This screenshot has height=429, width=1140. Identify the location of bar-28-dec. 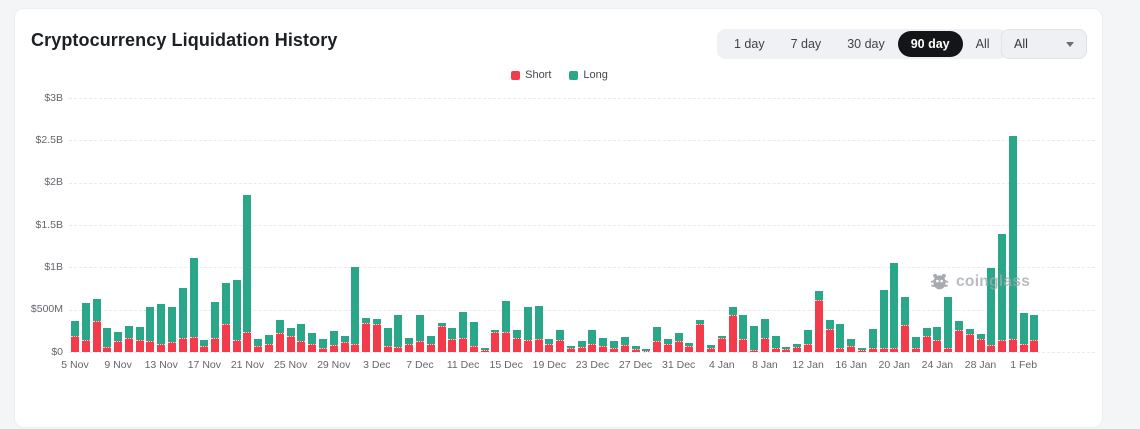
(646, 350).